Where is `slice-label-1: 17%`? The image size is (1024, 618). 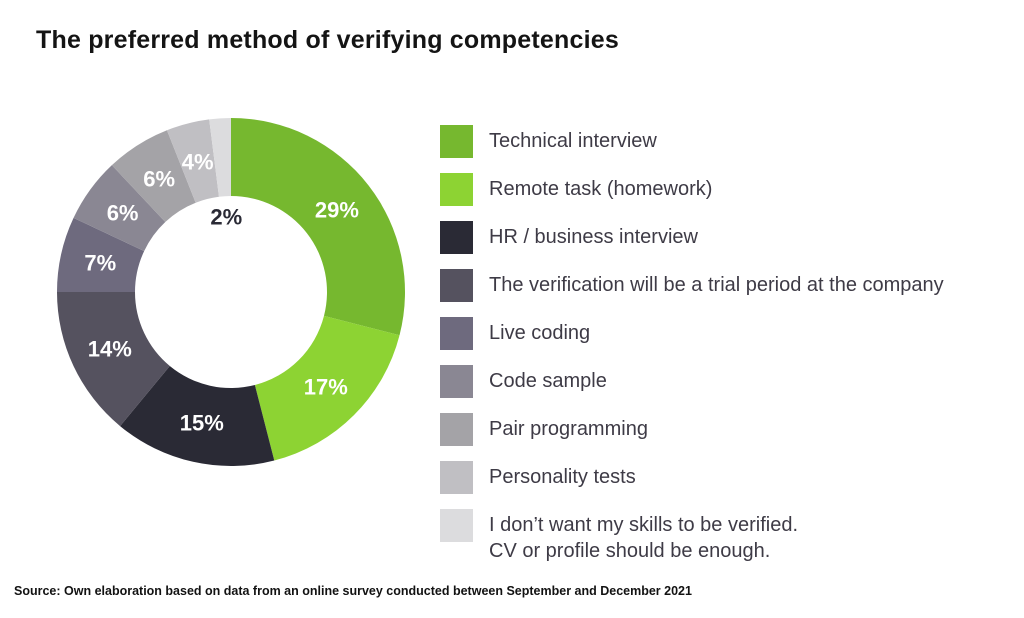 slice-label-1: 17% is located at coordinates (326, 386).